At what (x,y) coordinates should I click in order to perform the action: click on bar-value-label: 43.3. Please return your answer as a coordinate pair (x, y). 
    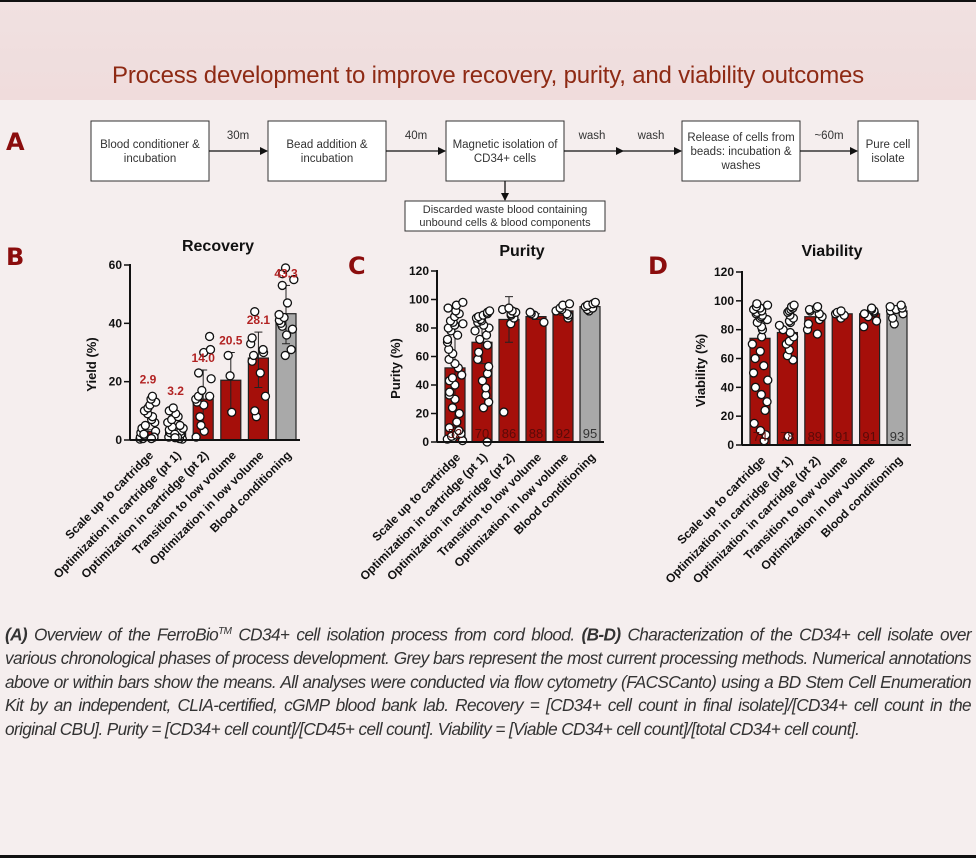
    Looking at the image, I should click on (286, 273).